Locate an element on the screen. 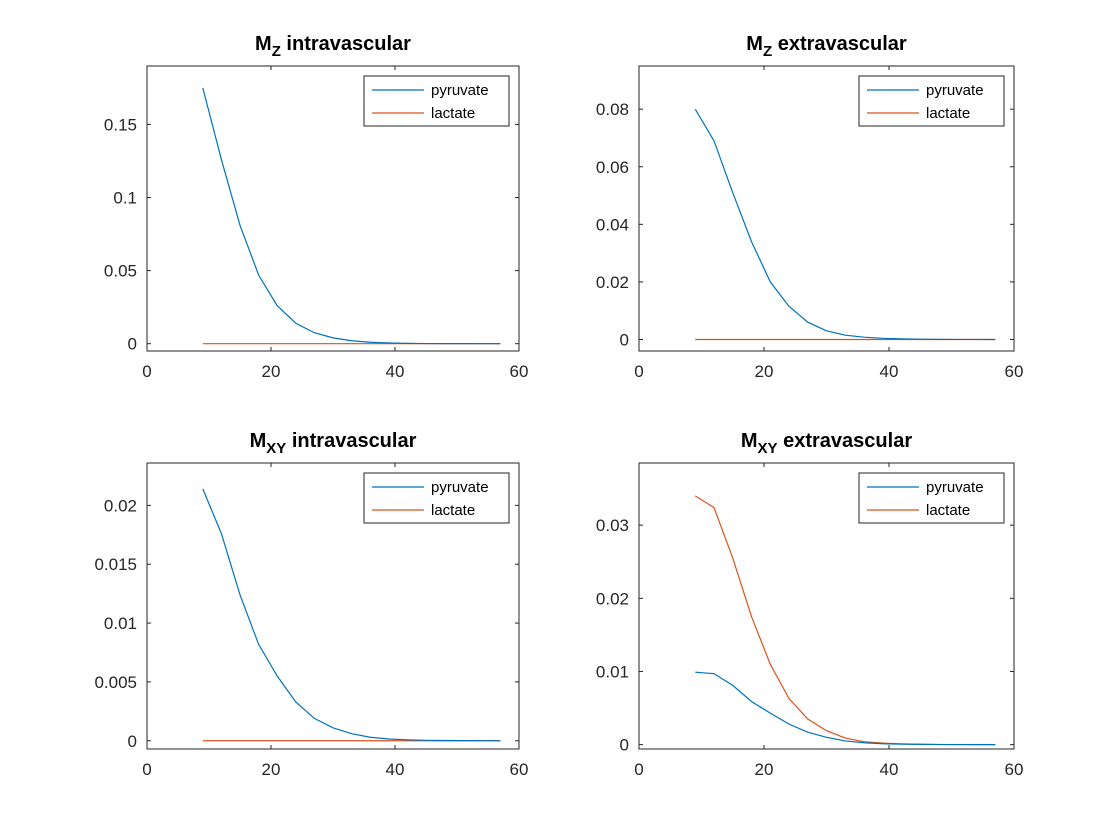 This screenshot has width=1120, height=840. y-tick-label: 0.04 is located at coordinates (612, 224).